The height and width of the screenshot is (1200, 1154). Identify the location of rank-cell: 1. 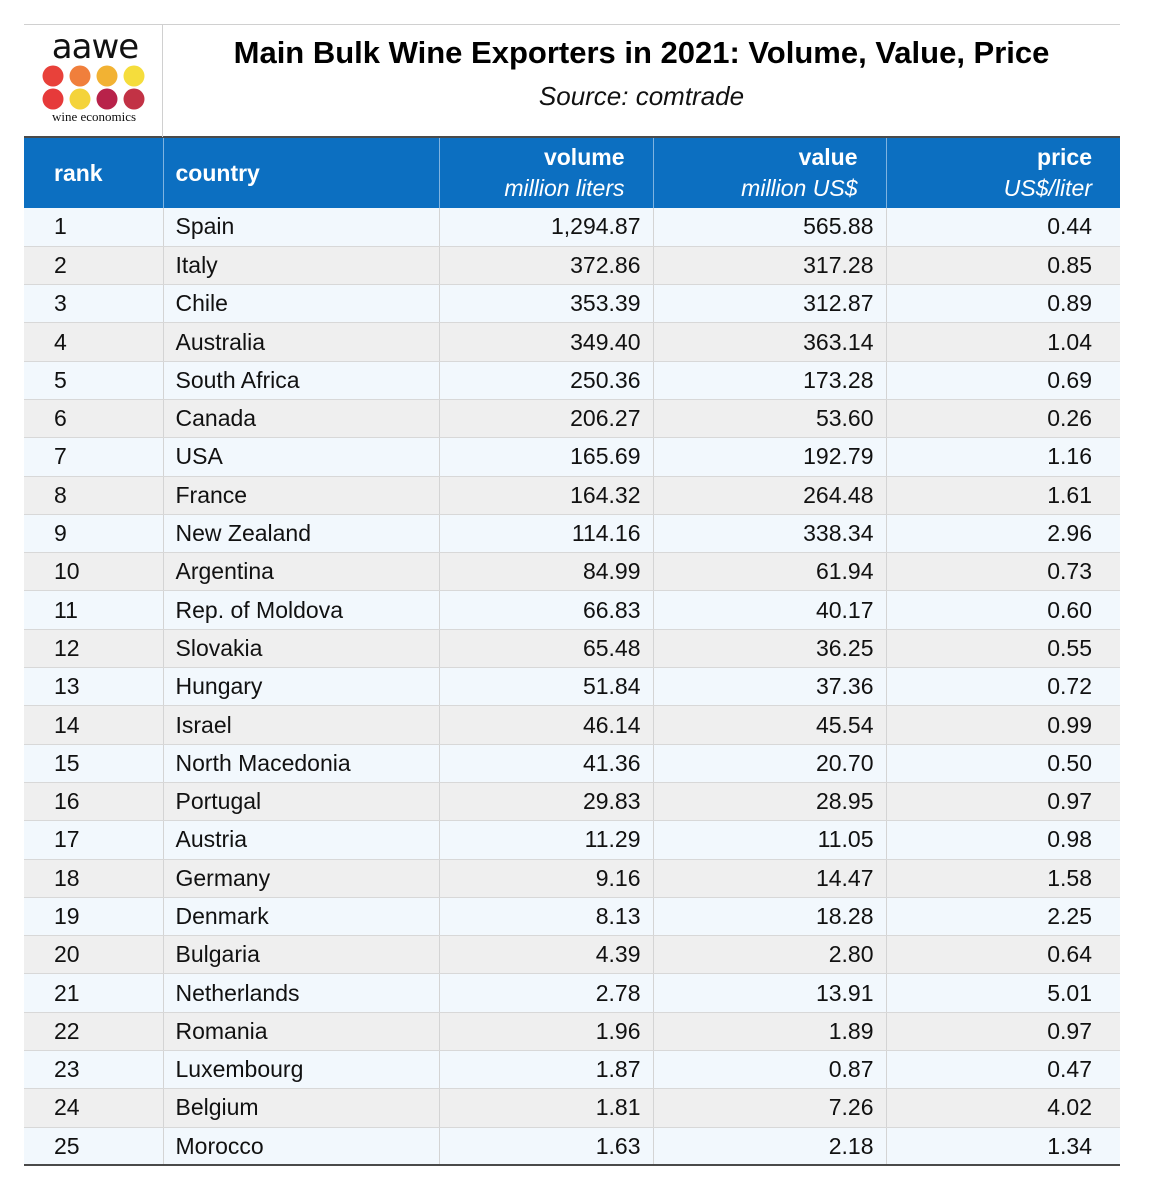
(93, 227).